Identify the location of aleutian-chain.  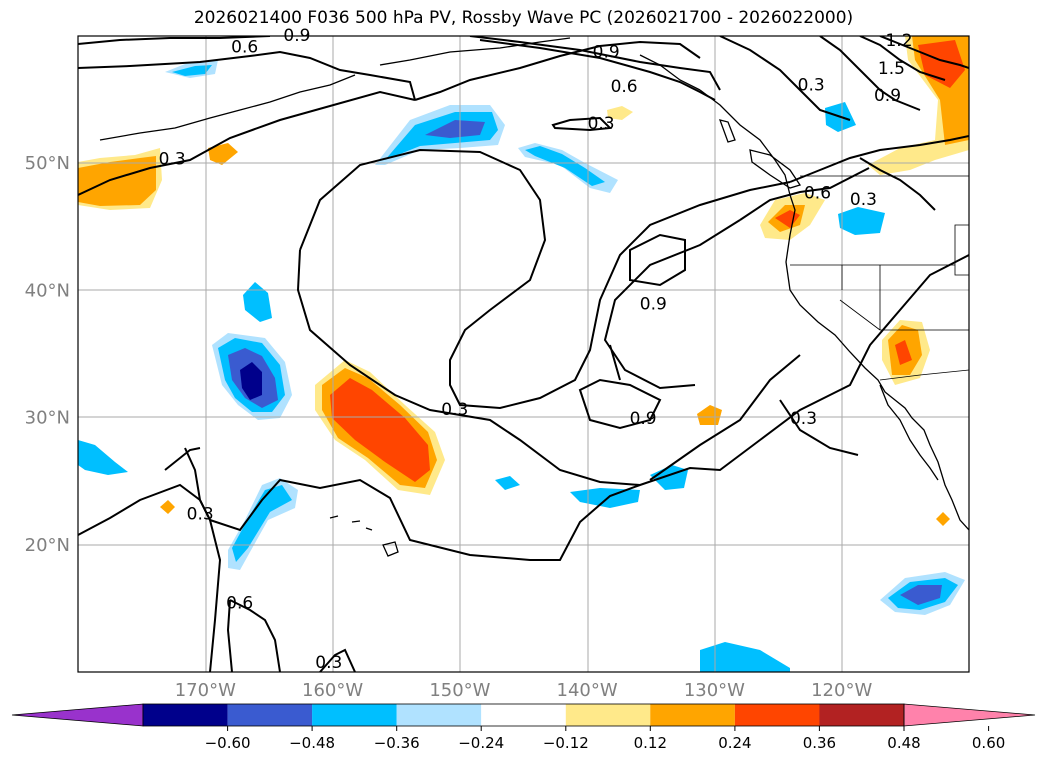
(227, 107).